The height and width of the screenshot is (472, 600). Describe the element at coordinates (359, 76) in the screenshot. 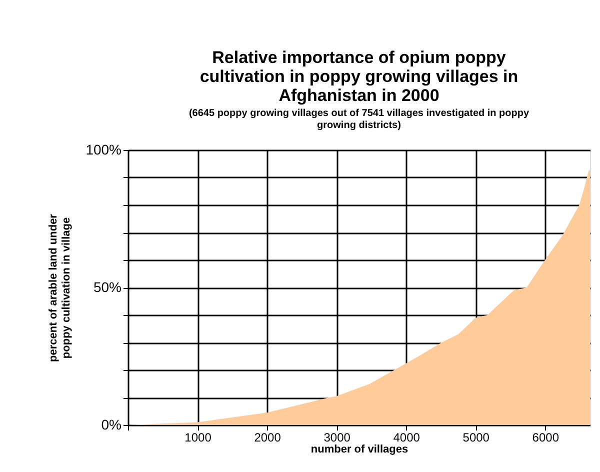

I see `chart-title: Relative importance of opium poppy cultivation in poppy growing villages in Afghanistan in 2000` at that location.